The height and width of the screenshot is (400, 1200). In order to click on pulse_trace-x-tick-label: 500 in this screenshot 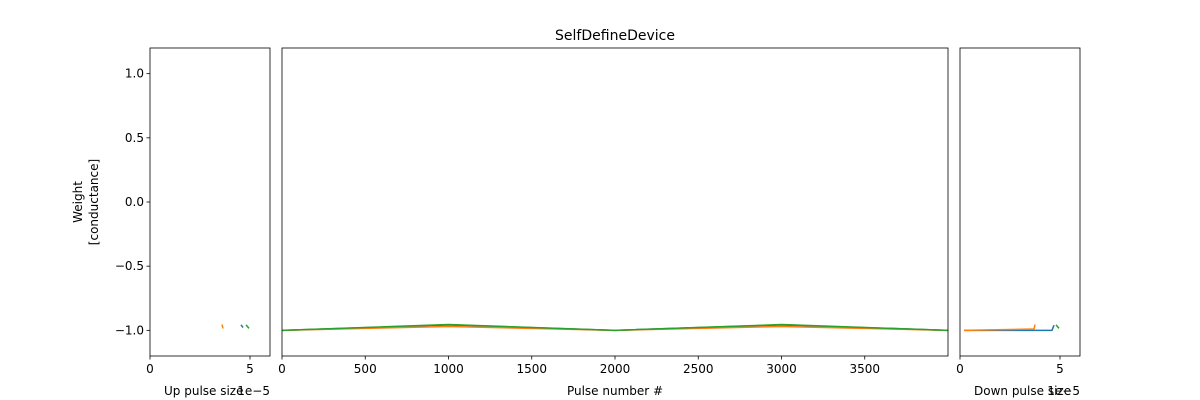, I will do `click(365, 369)`.